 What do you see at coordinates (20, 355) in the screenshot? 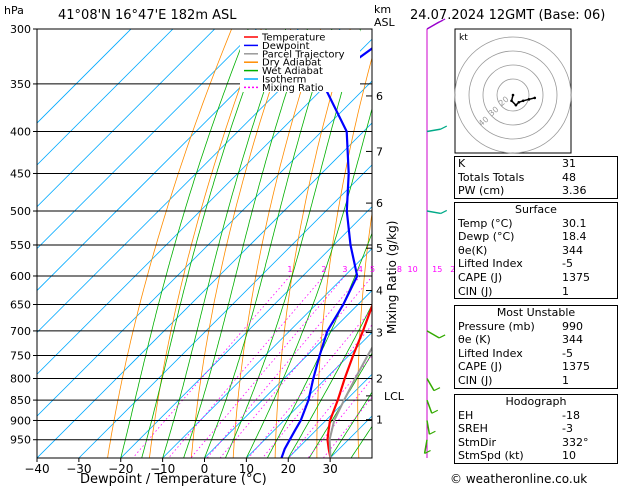
I see `pressure-tick-label: 750` at bounding box center [20, 355].